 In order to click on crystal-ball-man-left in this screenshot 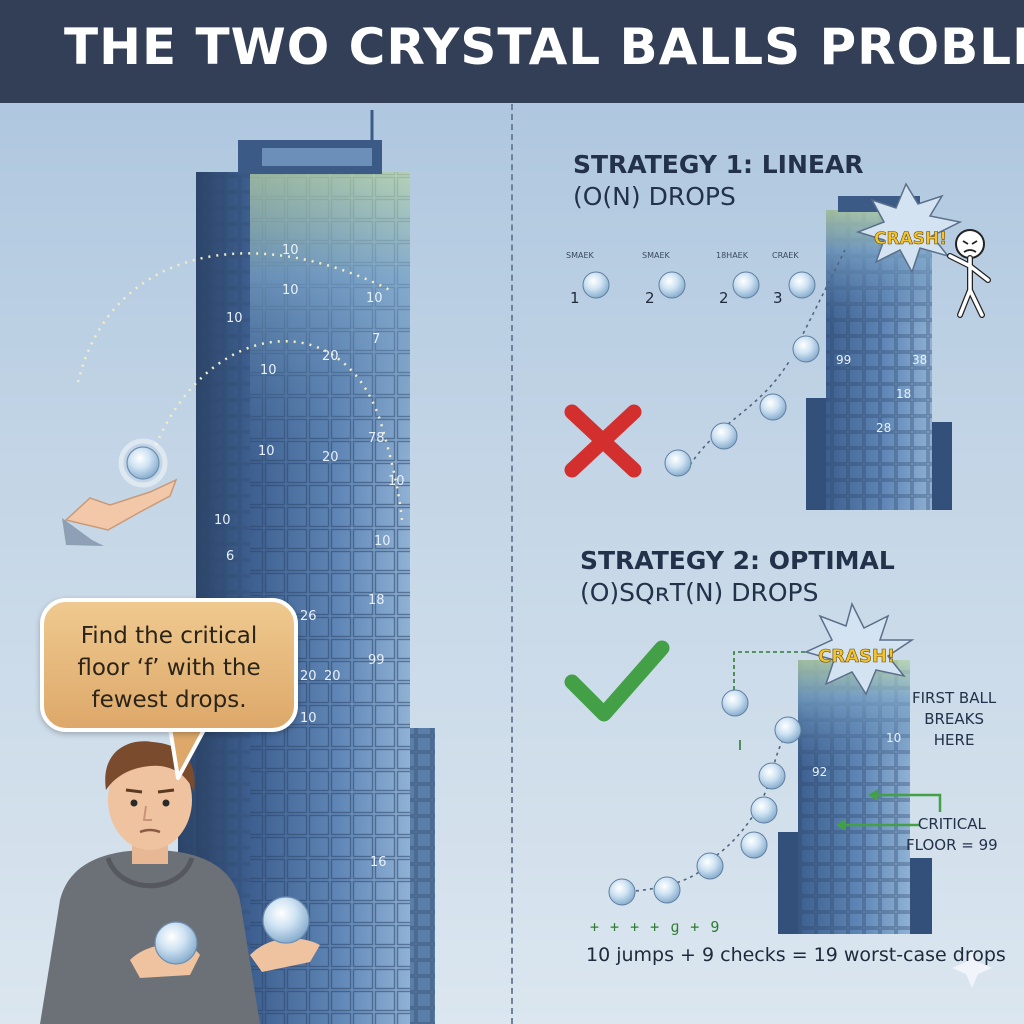, I will do `click(176, 943)`.